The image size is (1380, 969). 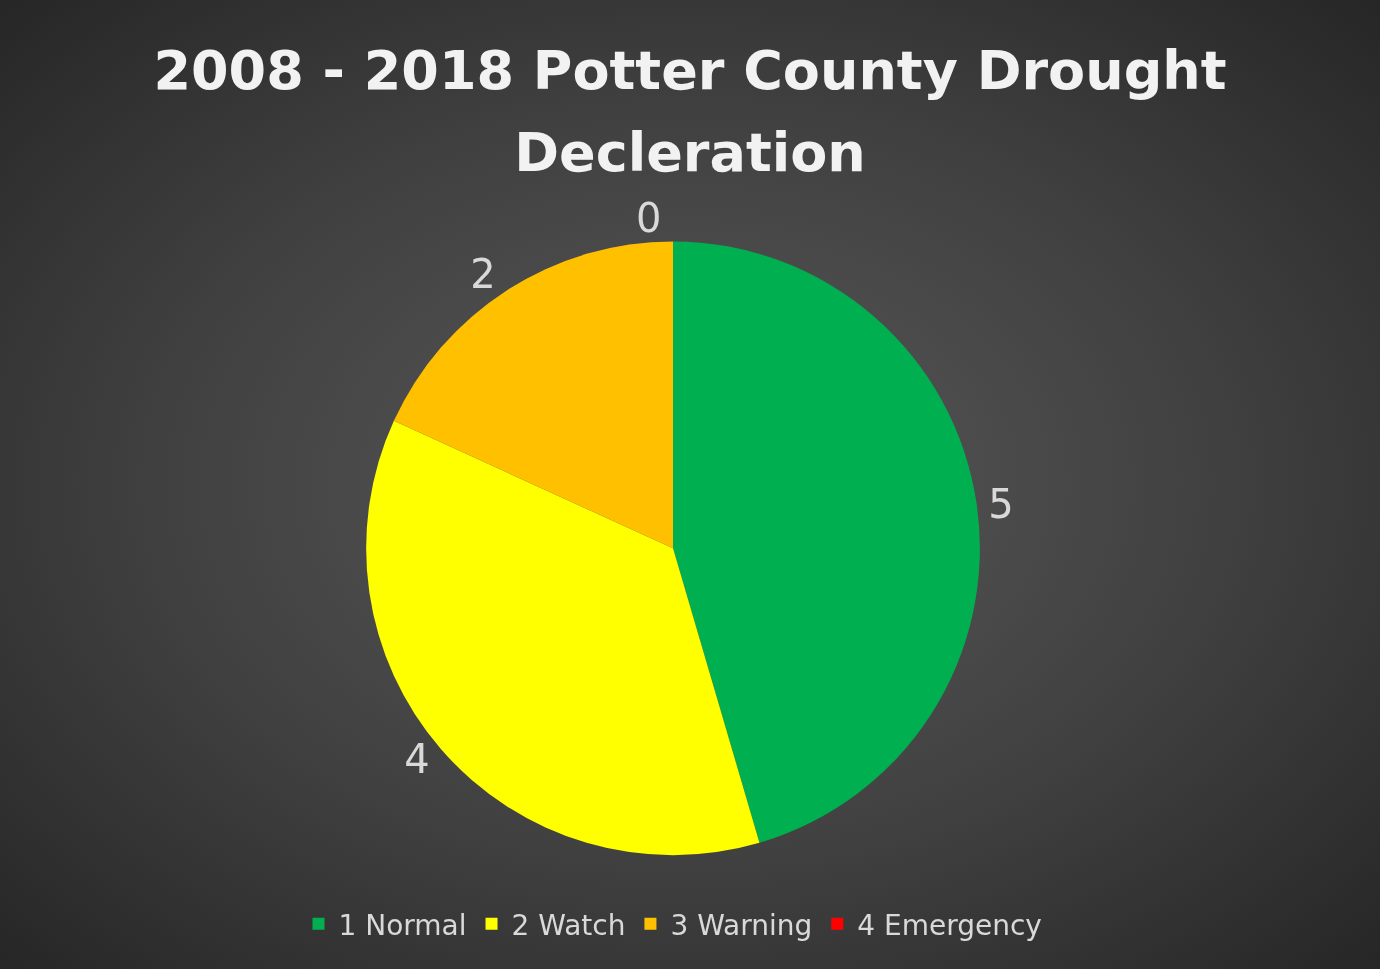 What do you see at coordinates (690, 112) in the screenshot?
I see `chart-title: 2008 - 2018 Potter County Drought Decleration` at bounding box center [690, 112].